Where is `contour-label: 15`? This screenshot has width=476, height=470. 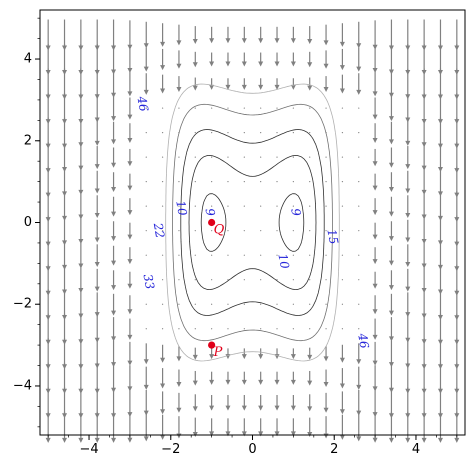 contour-label: 15 is located at coordinates (332, 236).